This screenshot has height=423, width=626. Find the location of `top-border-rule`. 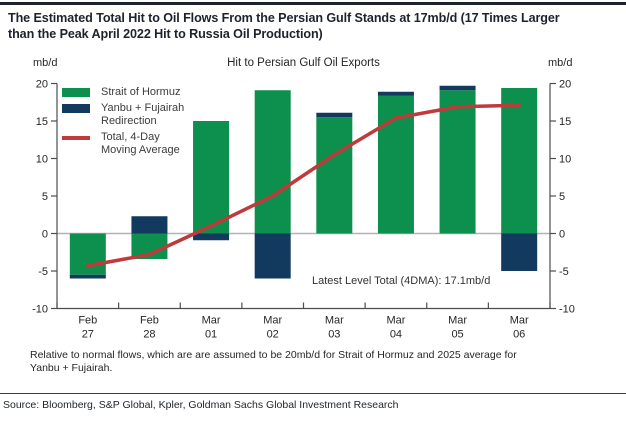

top-border-rule is located at coordinates (313, 3).